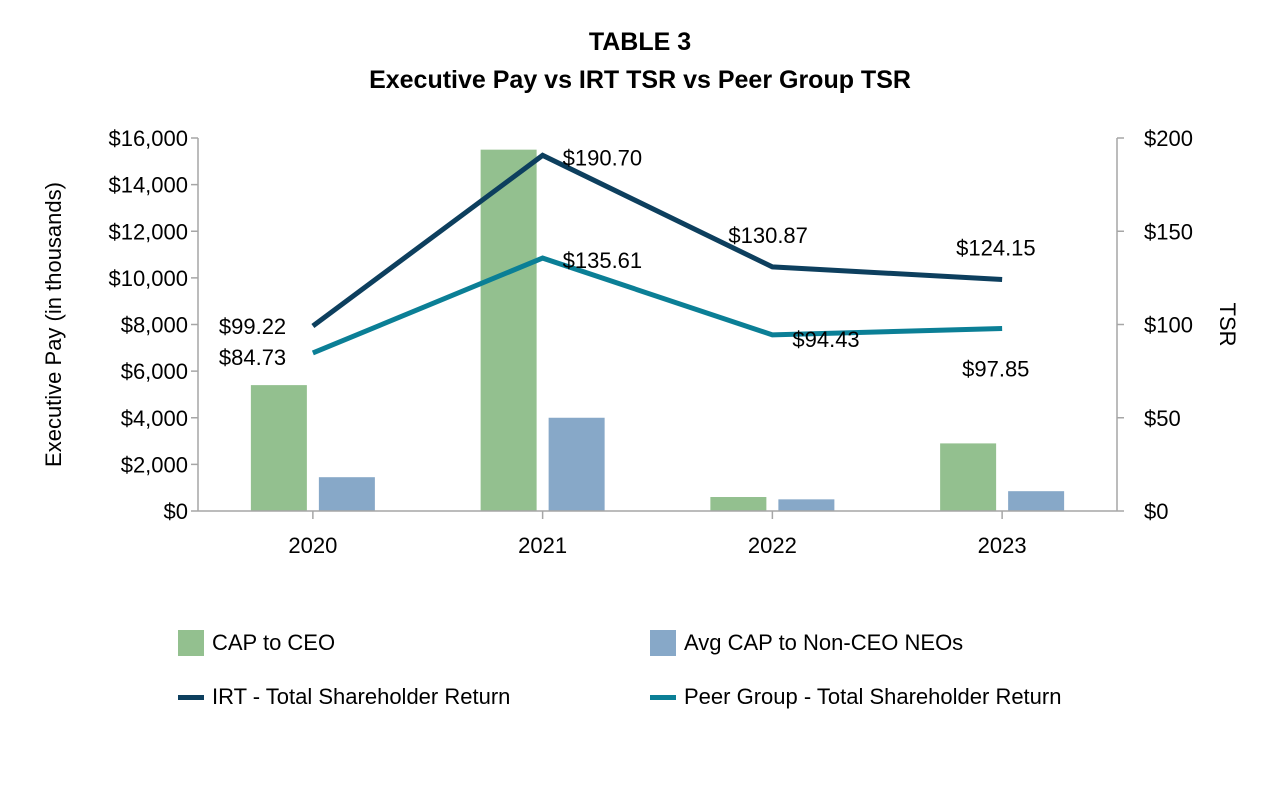  Describe the element at coordinates (542, 545) in the screenshot. I see `x-tick-label: 2021` at that location.